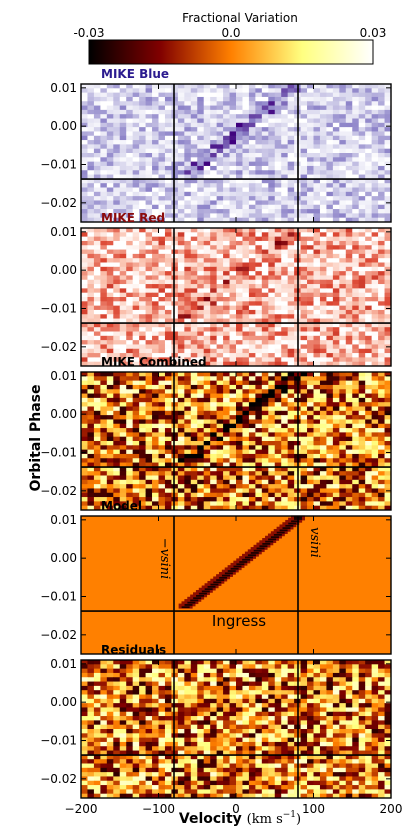 The image size is (415, 830). Describe the element at coordinates (133, 650) in the screenshot. I see `panel-title: Residuals` at that location.